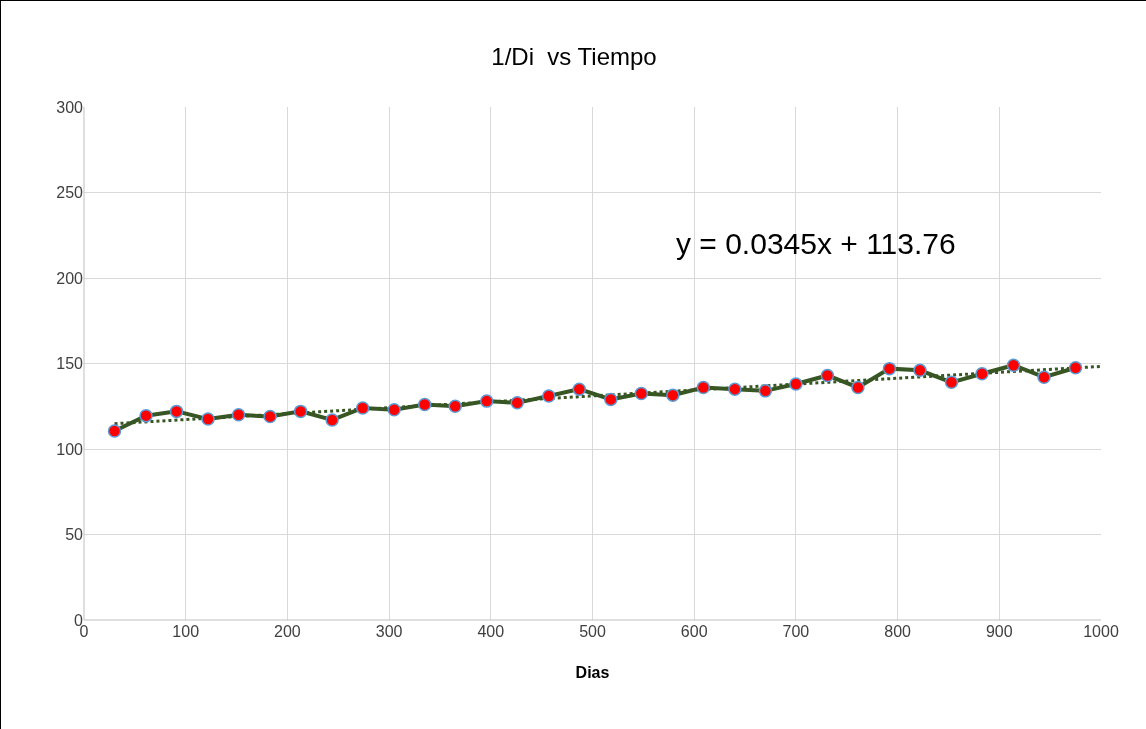 Image resolution: width=1146 pixels, height=729 pixels. What do you see at coordinates (70, 449) in the screenshot?
I see `y-tick-label: 100` at bounding box center [70, 449].